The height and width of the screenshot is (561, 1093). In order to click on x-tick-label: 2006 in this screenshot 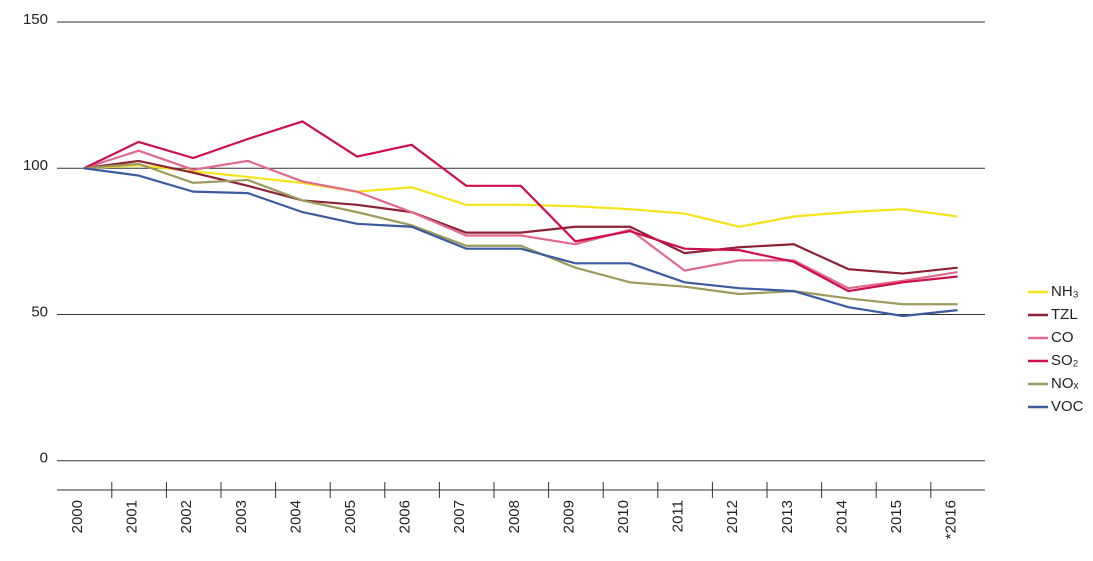, I will do `click(405, 516)`.